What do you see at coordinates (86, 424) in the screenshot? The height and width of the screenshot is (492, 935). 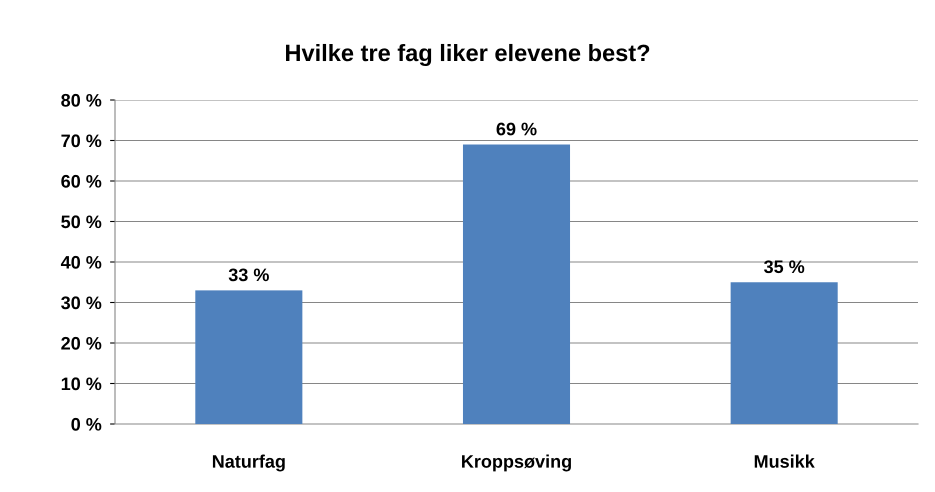 I see `y-tick-label: 0 %` at bounding box center [86, 424].